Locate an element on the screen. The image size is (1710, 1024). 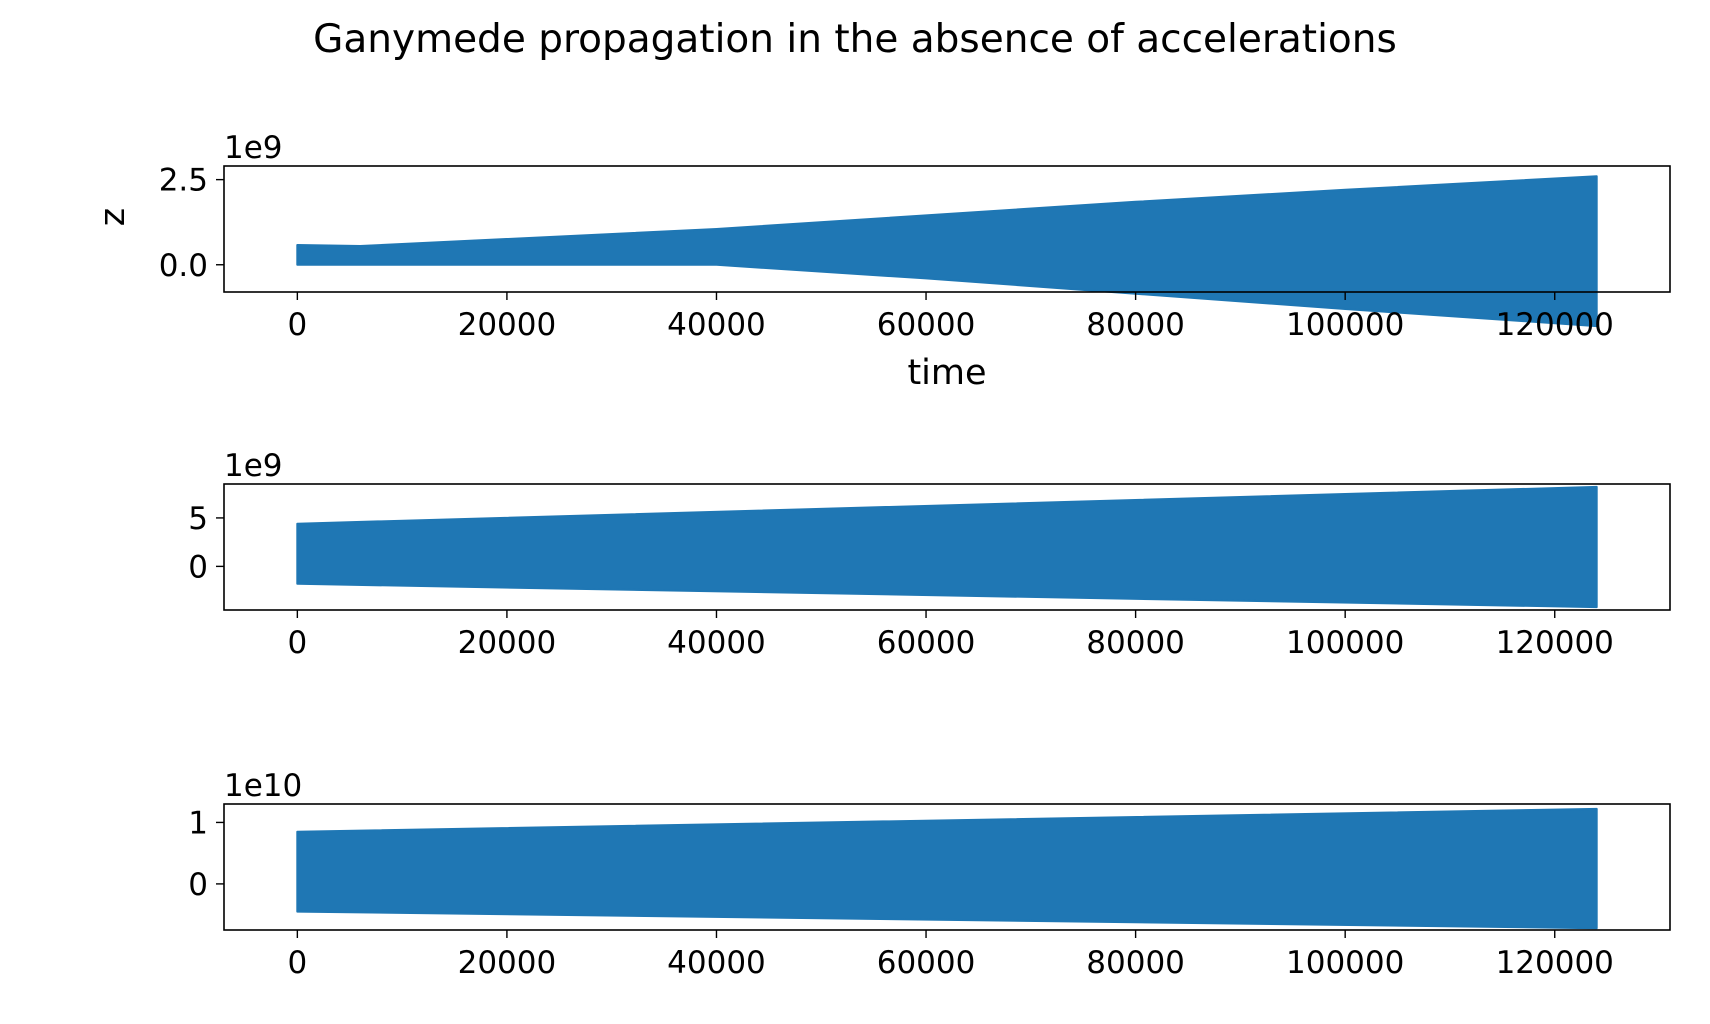
y-tick-label: 1 is located at coordinates (198, 823).